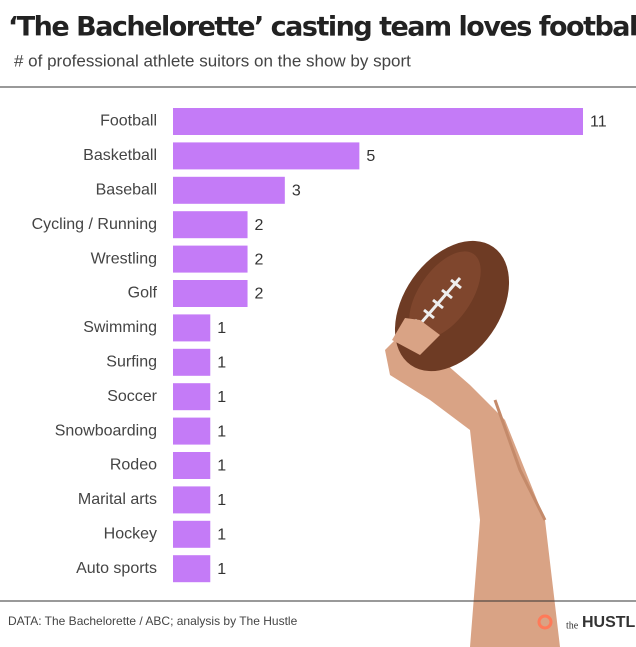 The width and height of the screenshot is (636, 647). Describe the element at coordinates (130, 534) in the screenshot. I see `category-label: Hockey` at that location.